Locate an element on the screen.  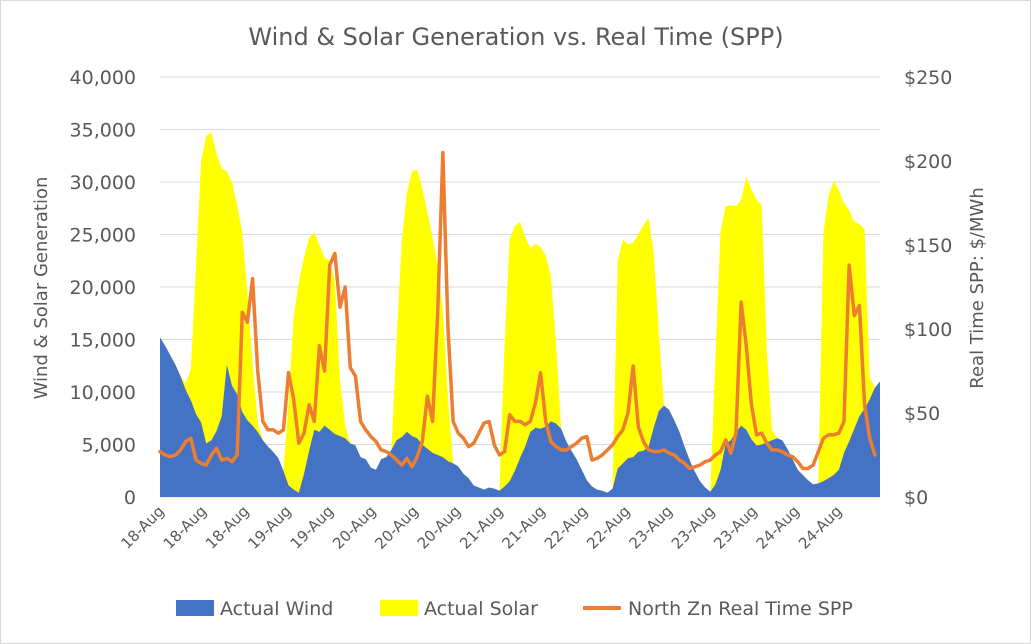
y-tick-label: 25,000 is located at coordinates (103, 236).